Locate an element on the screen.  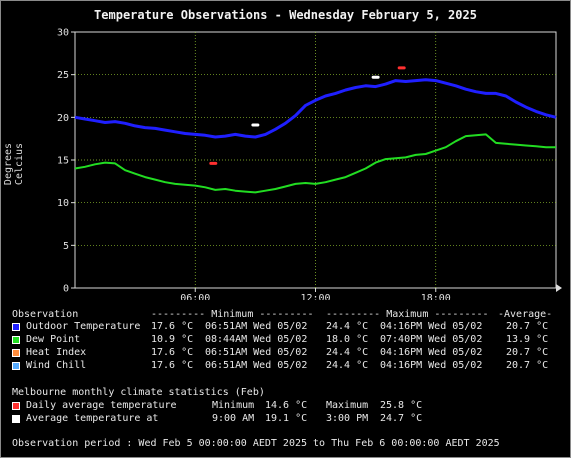
daily-average-swatch is located at coordinates (16, 406).